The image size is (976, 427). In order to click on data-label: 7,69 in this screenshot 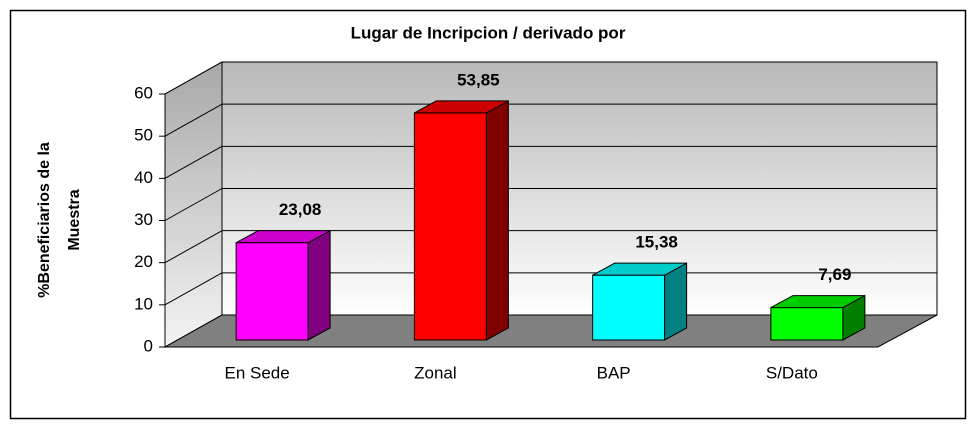, I will do `click(834, 274)`.